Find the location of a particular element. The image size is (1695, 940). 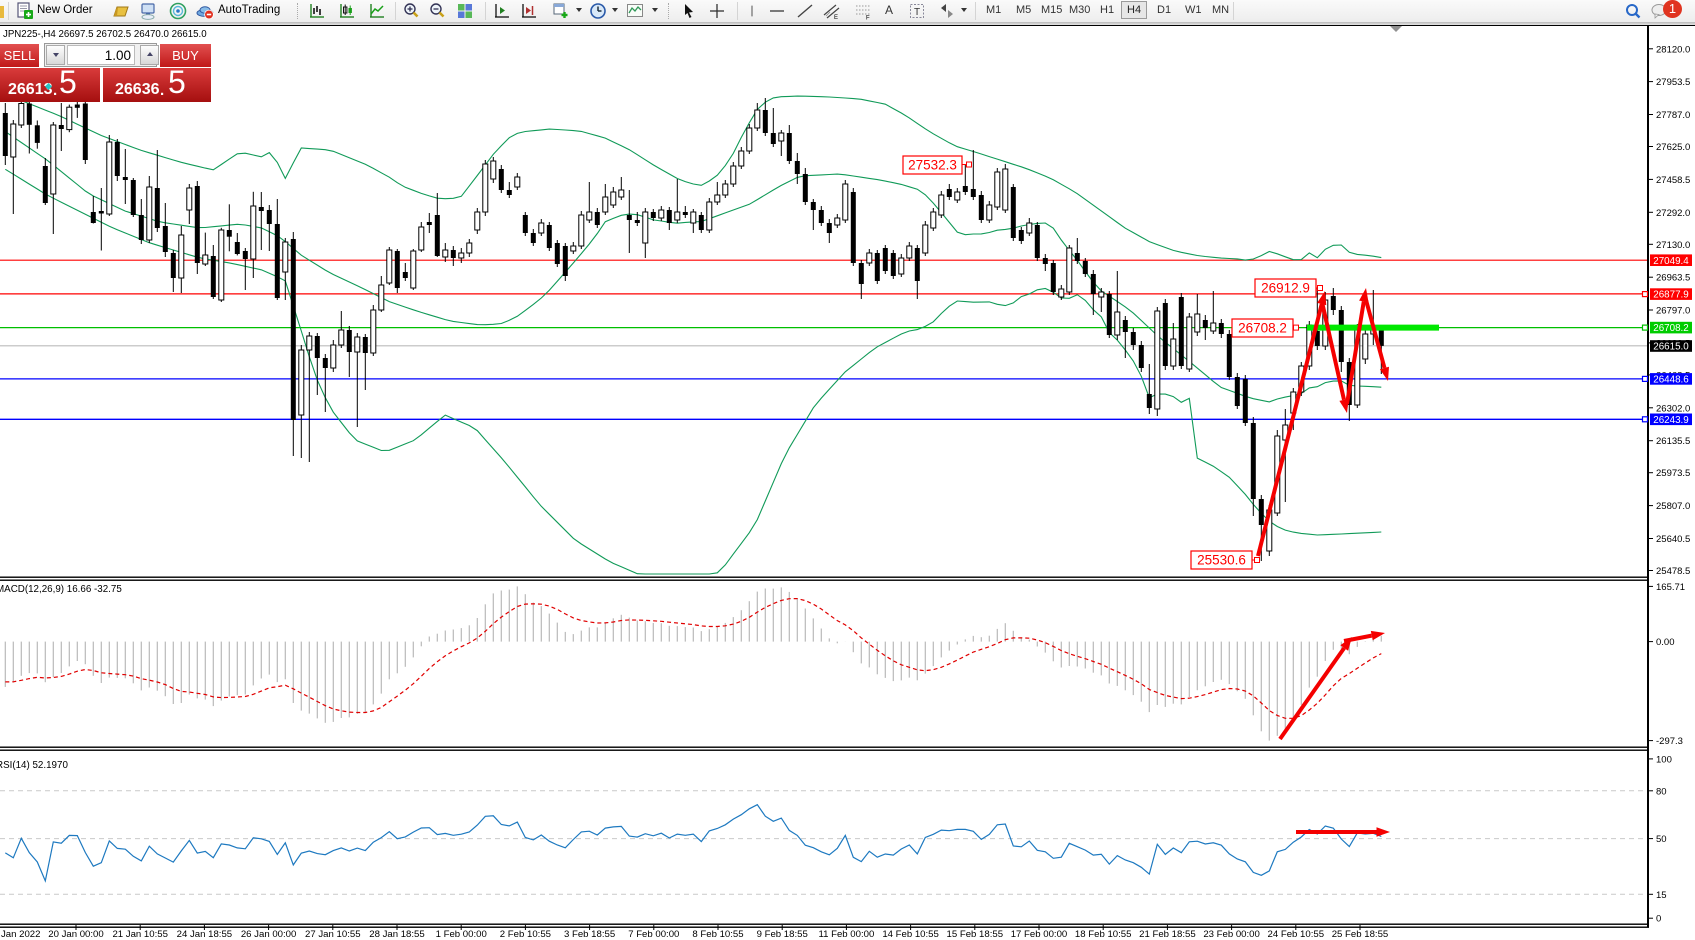

svg-text: 27458.5 is located at coordinates (1673, 180).